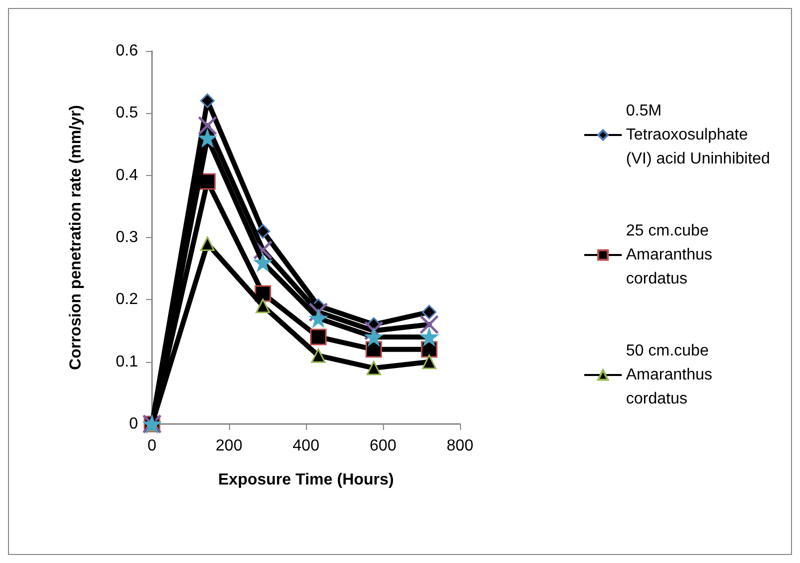 This screenshot has height=563, width=800. I want to click on y-tick-label: 0, so click(133, 424).